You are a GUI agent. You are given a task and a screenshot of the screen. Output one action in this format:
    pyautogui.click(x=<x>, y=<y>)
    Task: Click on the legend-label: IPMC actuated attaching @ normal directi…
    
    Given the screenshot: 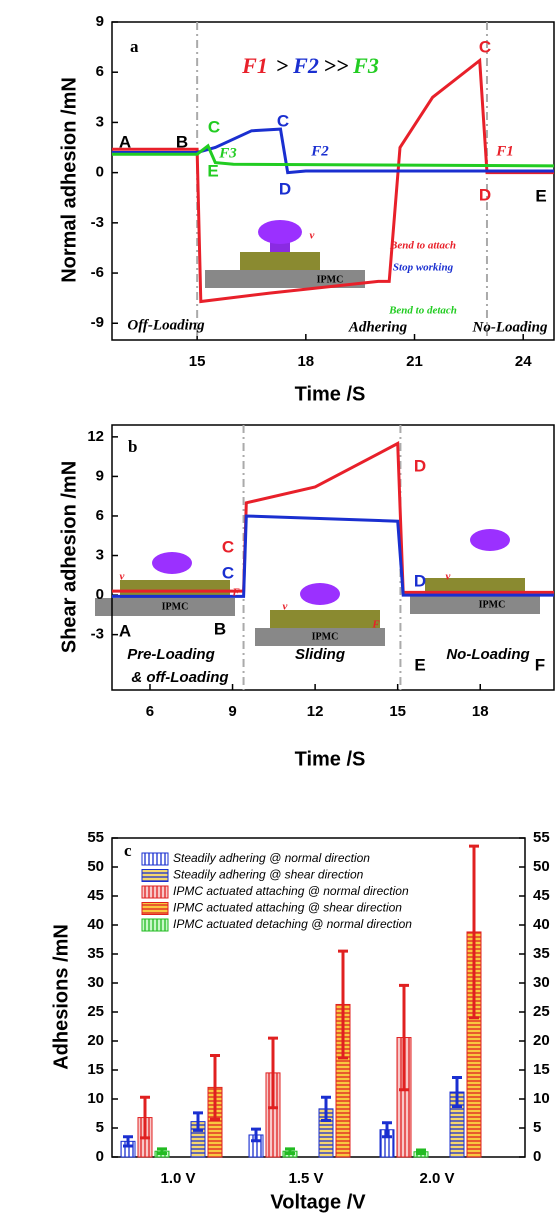 What is the action you would take?
    pyautogui.click(x=291, y=891)
    